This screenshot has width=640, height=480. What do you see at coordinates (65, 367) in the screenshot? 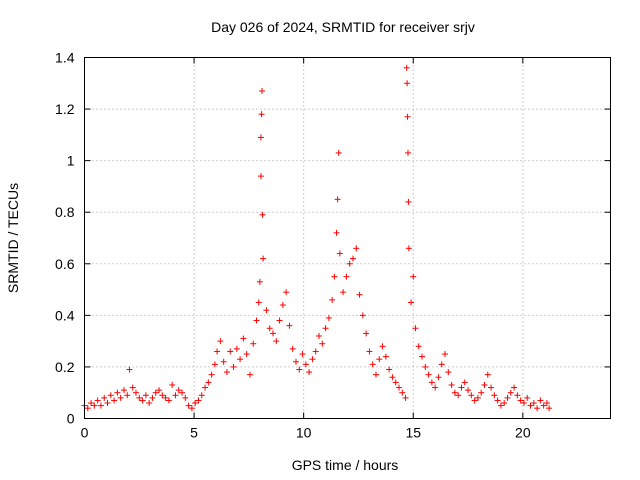
I see `y-tick-label: 0.2` at bounding box center [65, 367].